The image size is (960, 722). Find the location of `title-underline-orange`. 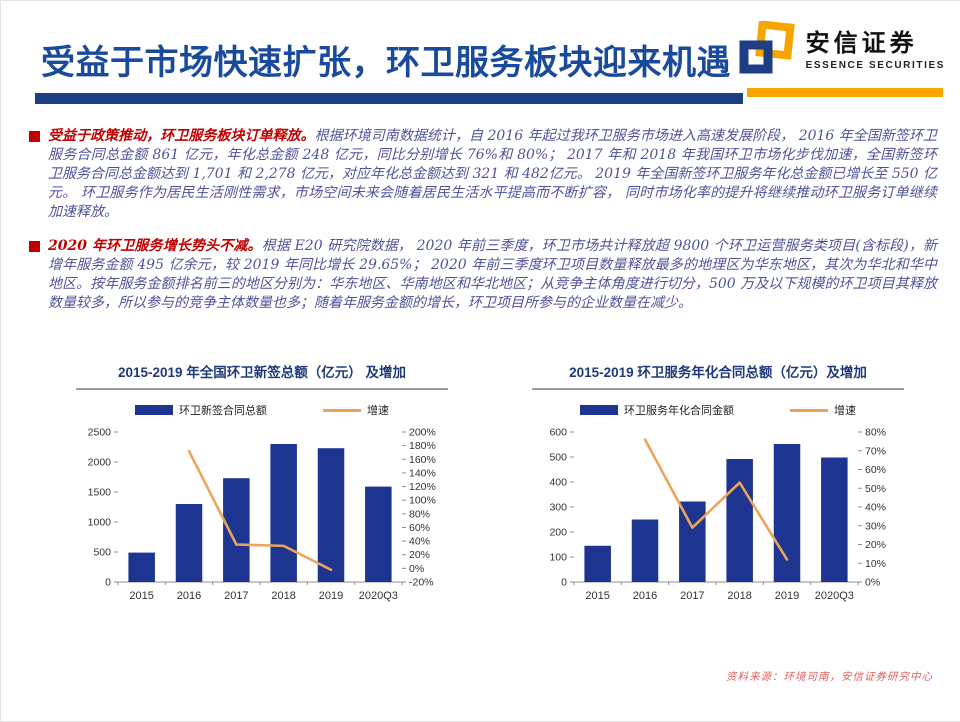

title-underline-orange is located at coordinates (845, 92).